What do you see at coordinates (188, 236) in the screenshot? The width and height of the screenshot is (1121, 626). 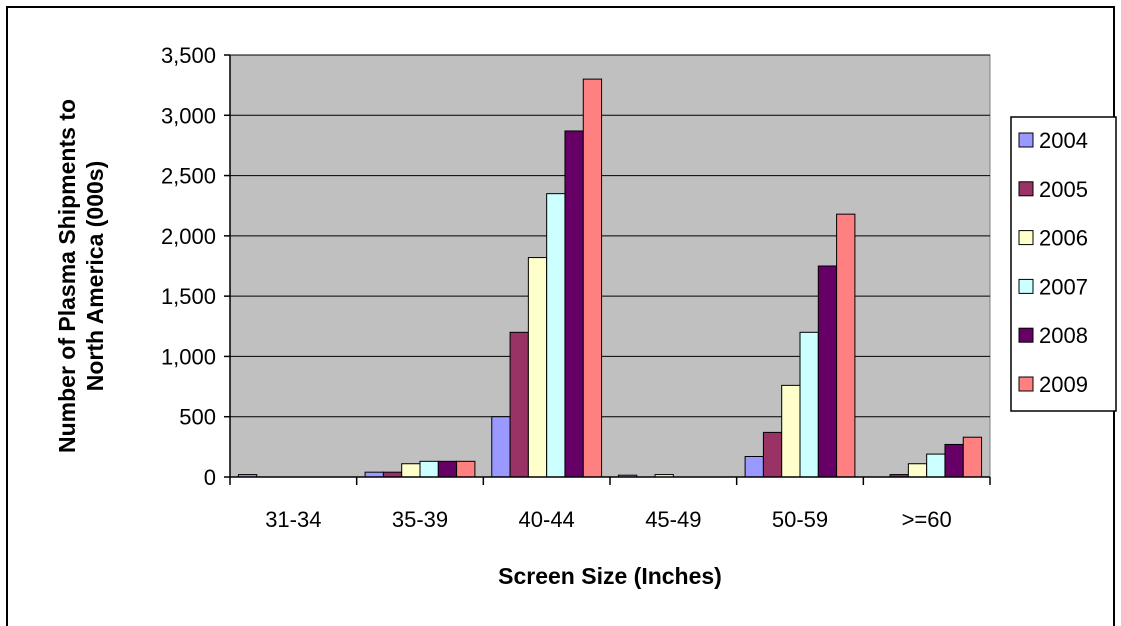 I see `y-tick-label: 2,000` at bounding box center [188, 236].